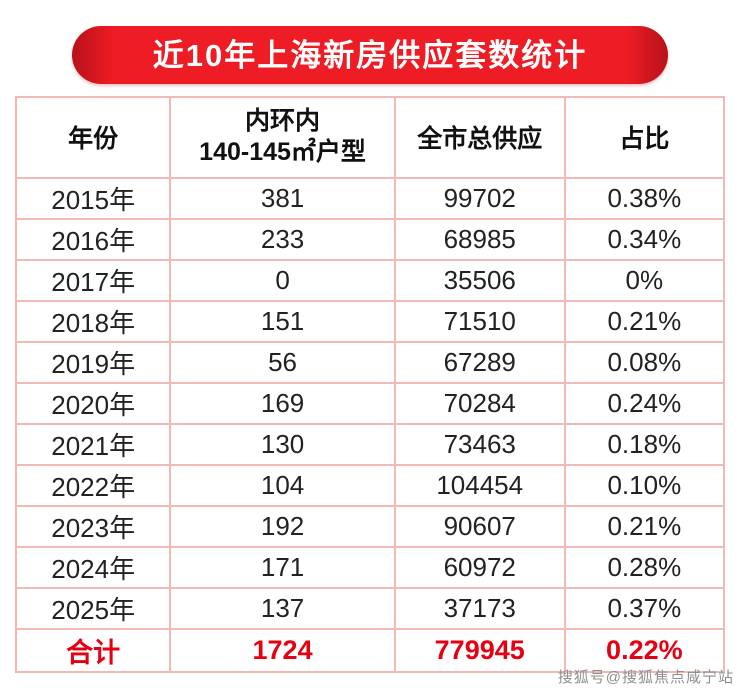 This screenshot has height=691, width=740. I want to click on table-header-row: 年份 内环内 140-145㎡户型 全市总供应 占比, so click(370, 137).